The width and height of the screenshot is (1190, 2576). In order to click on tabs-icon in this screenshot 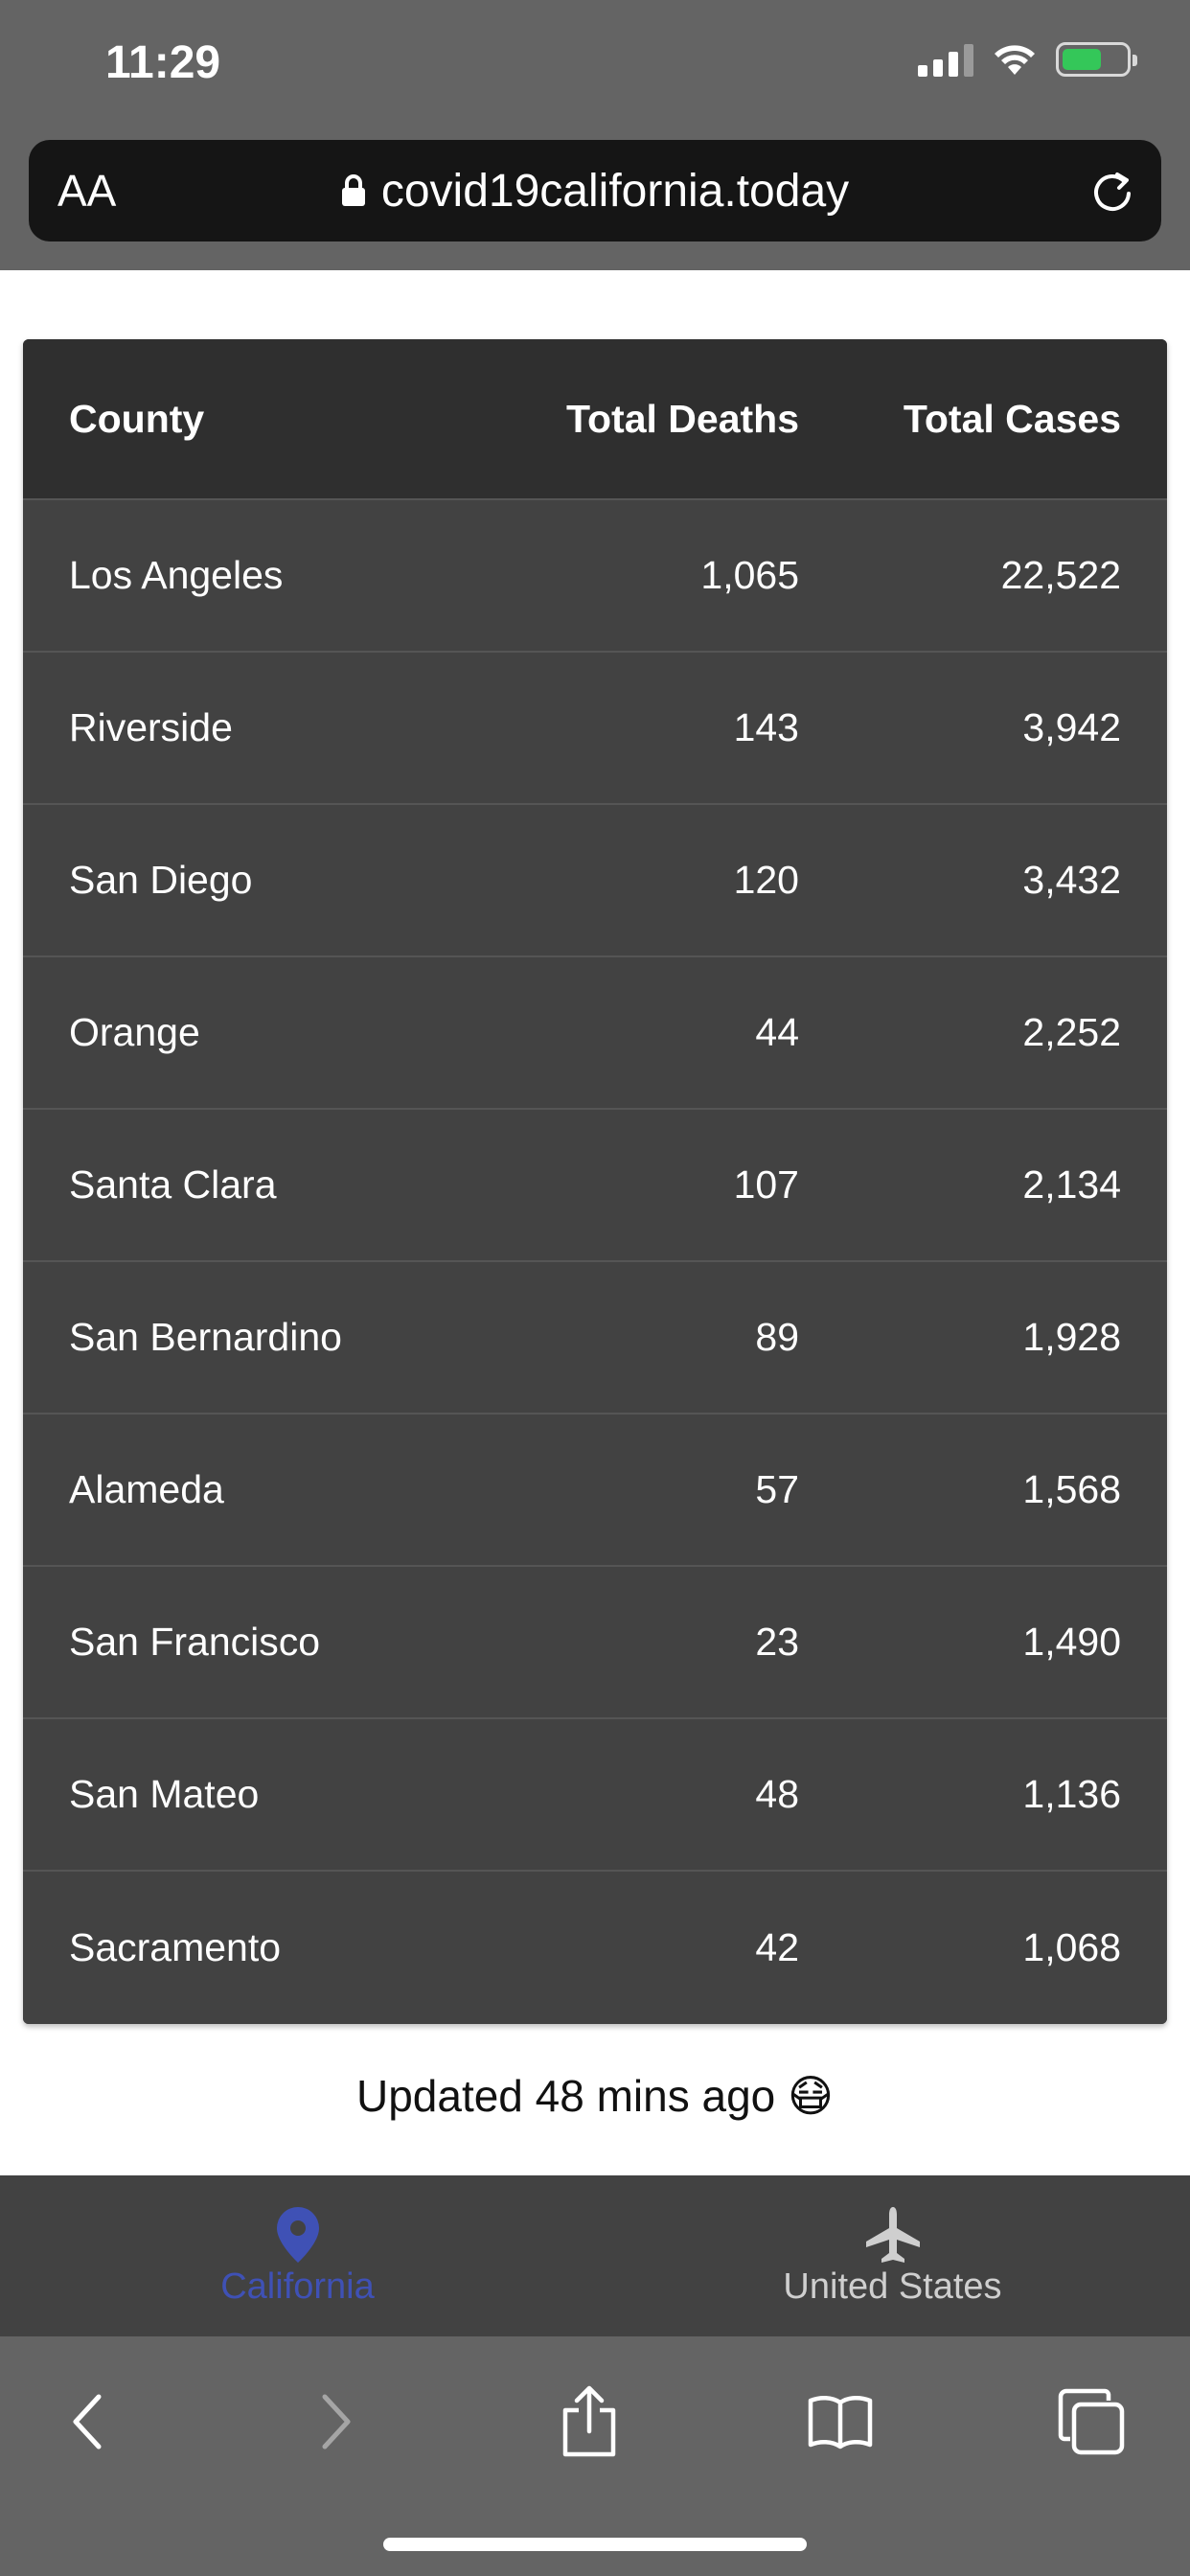, I will do `click(1092, 2421)`.